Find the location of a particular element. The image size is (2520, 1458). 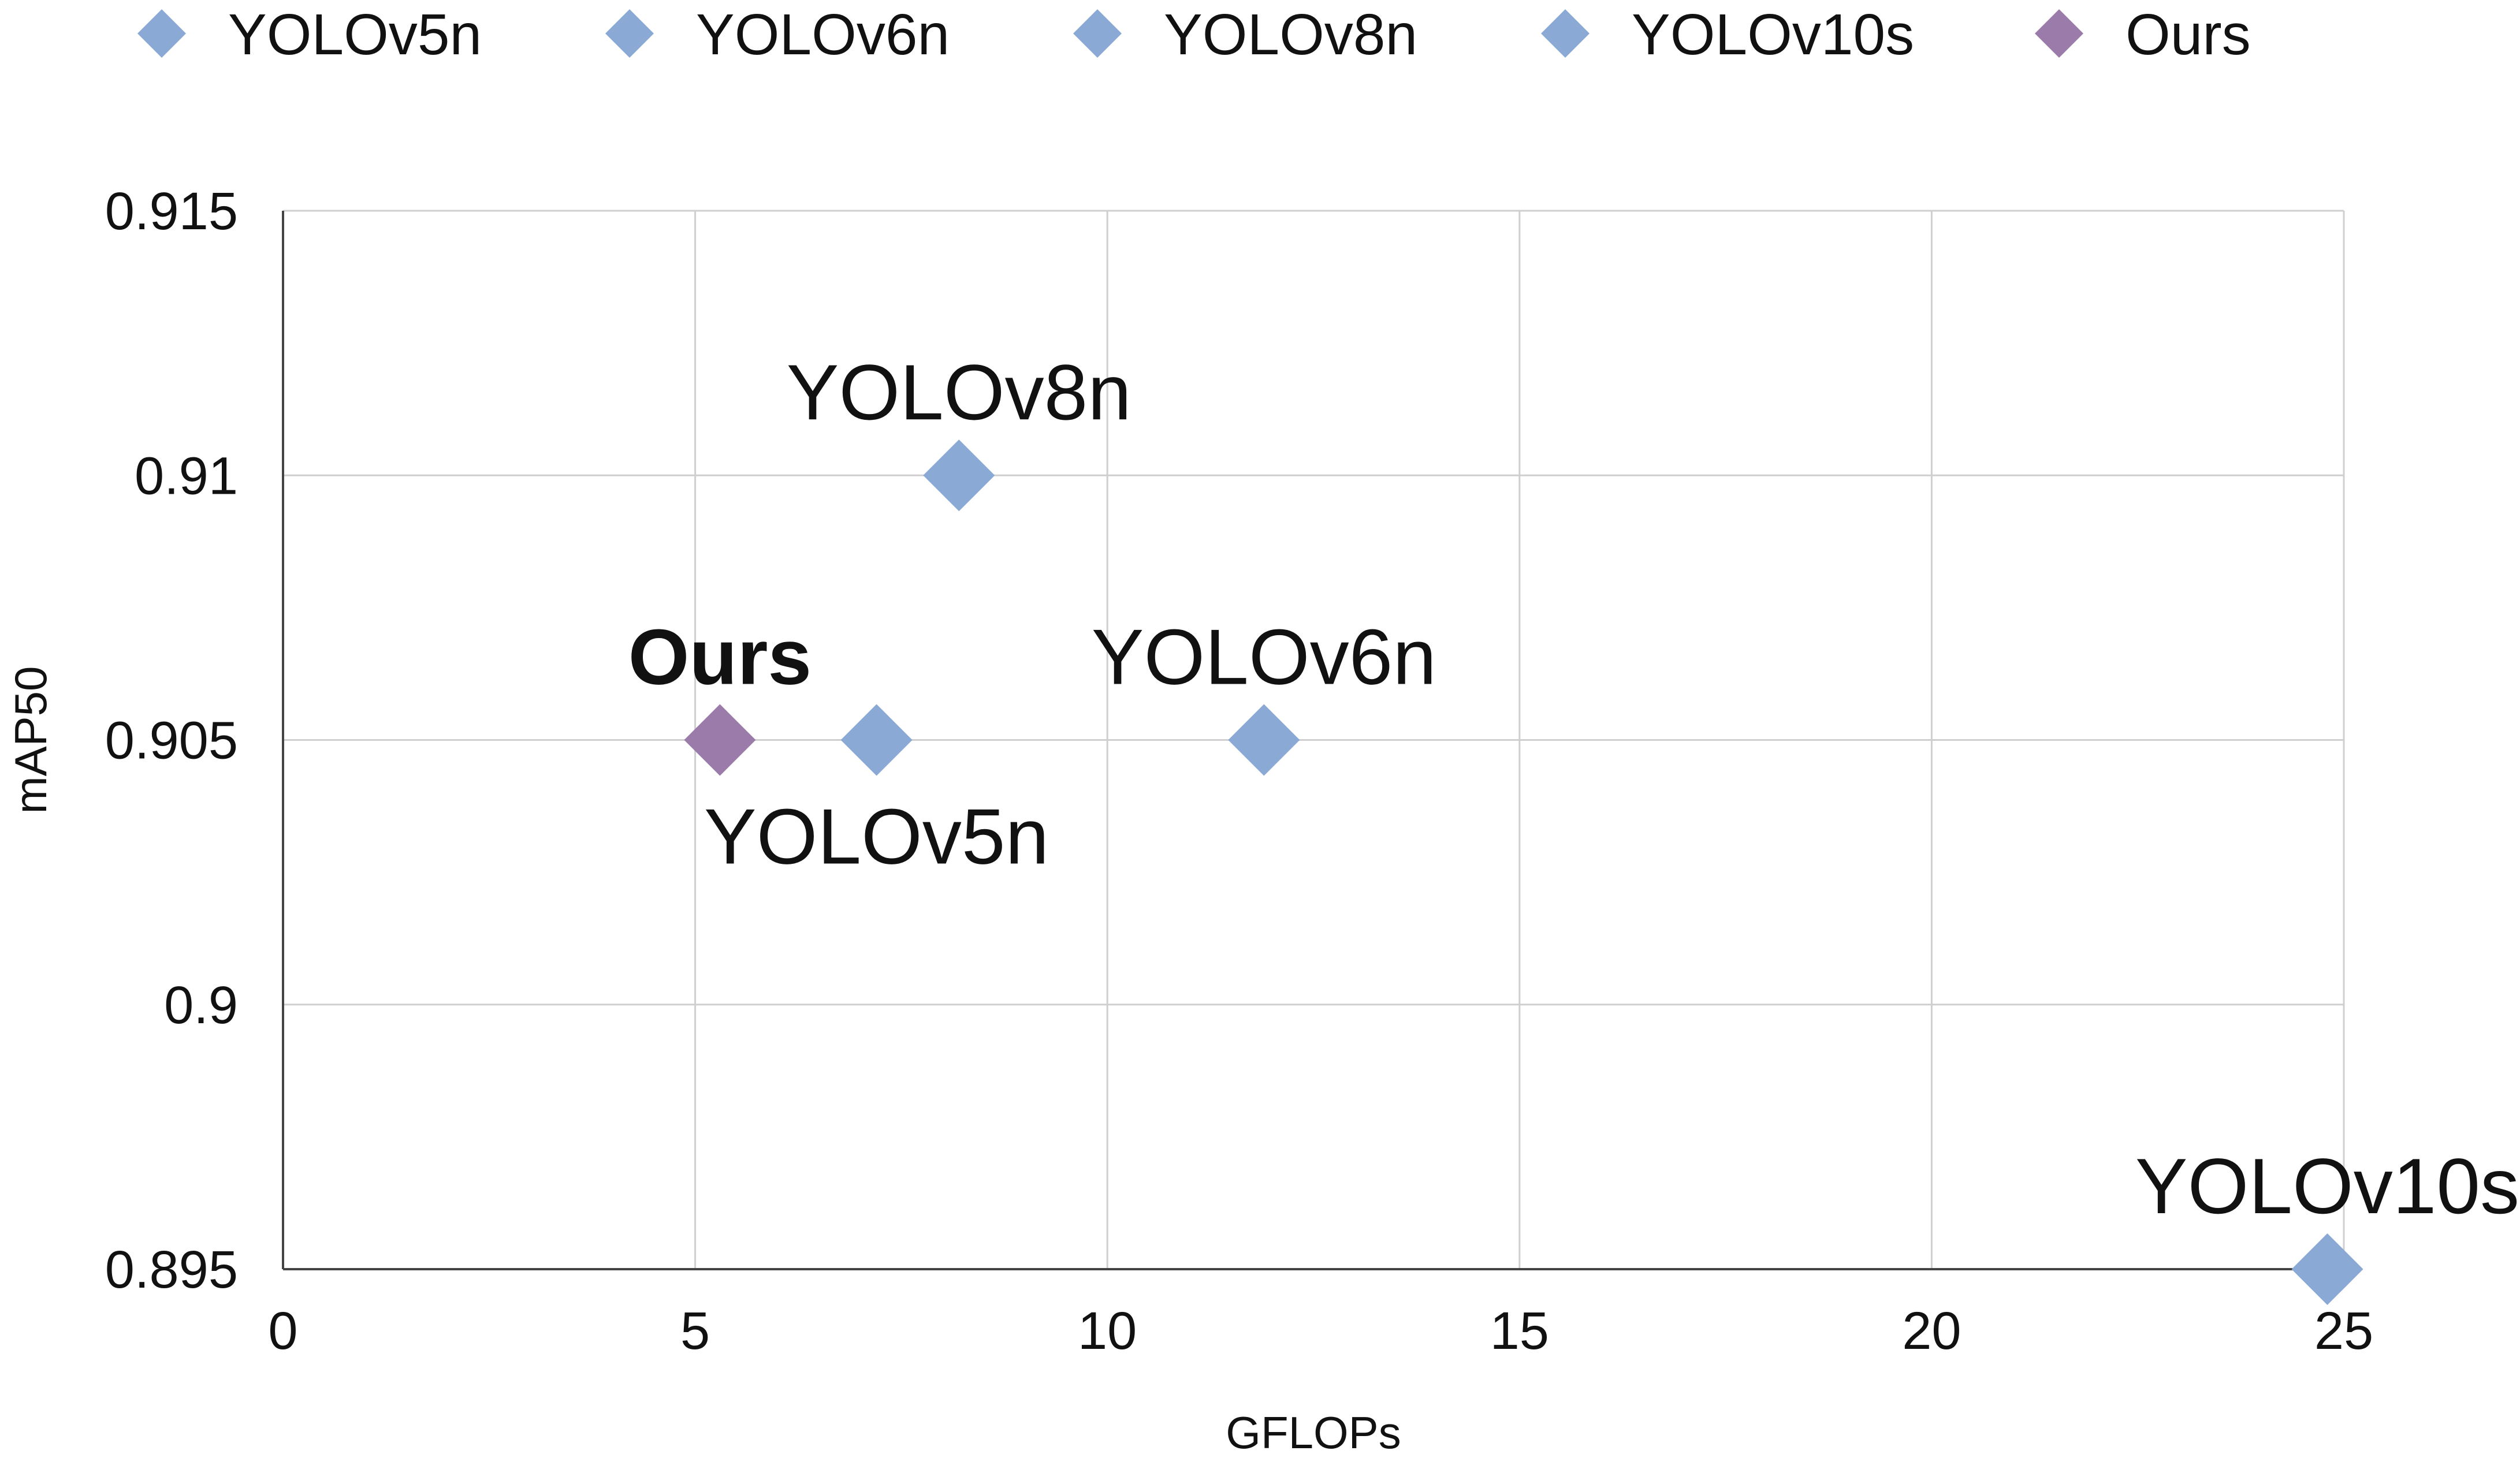

x-tick-label: 5 is located at coordinates (695, 1331).